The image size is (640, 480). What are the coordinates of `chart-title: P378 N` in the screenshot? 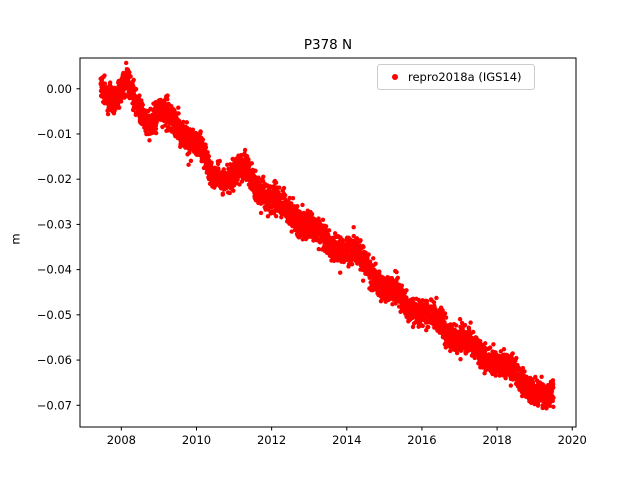 It's located at (328, 45).